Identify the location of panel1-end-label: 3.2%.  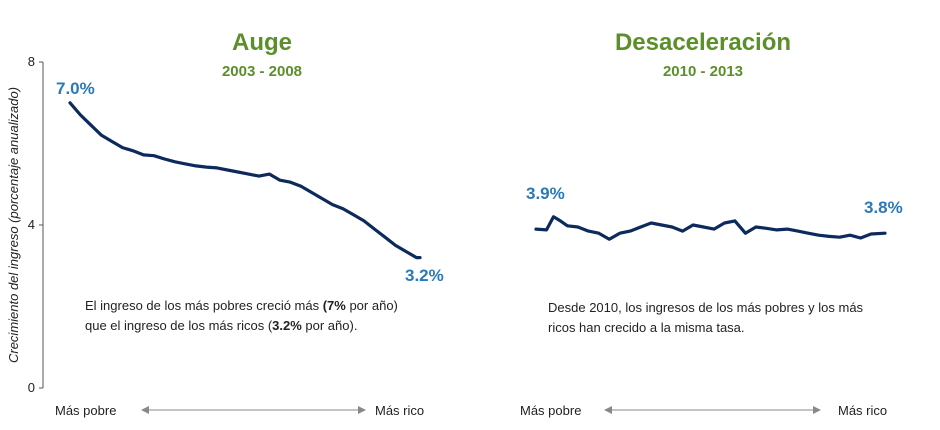
(424, 275).